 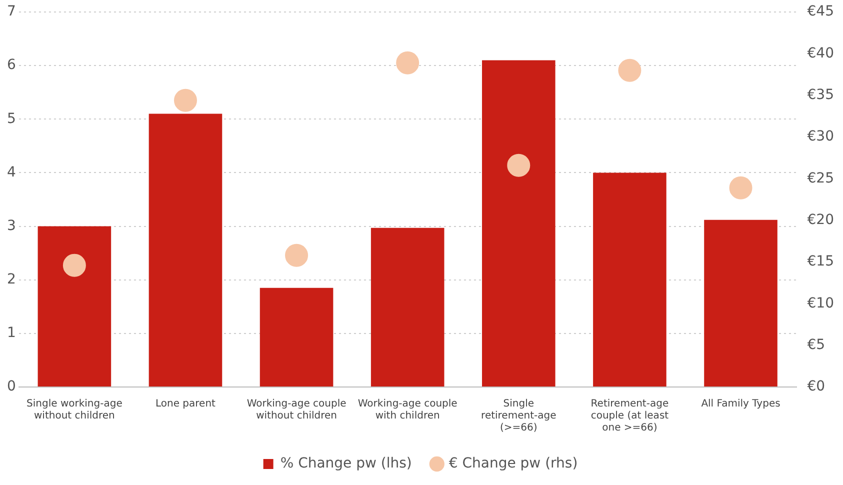 I want to click on y-tick-label: 2, so click(x=11, y=280).